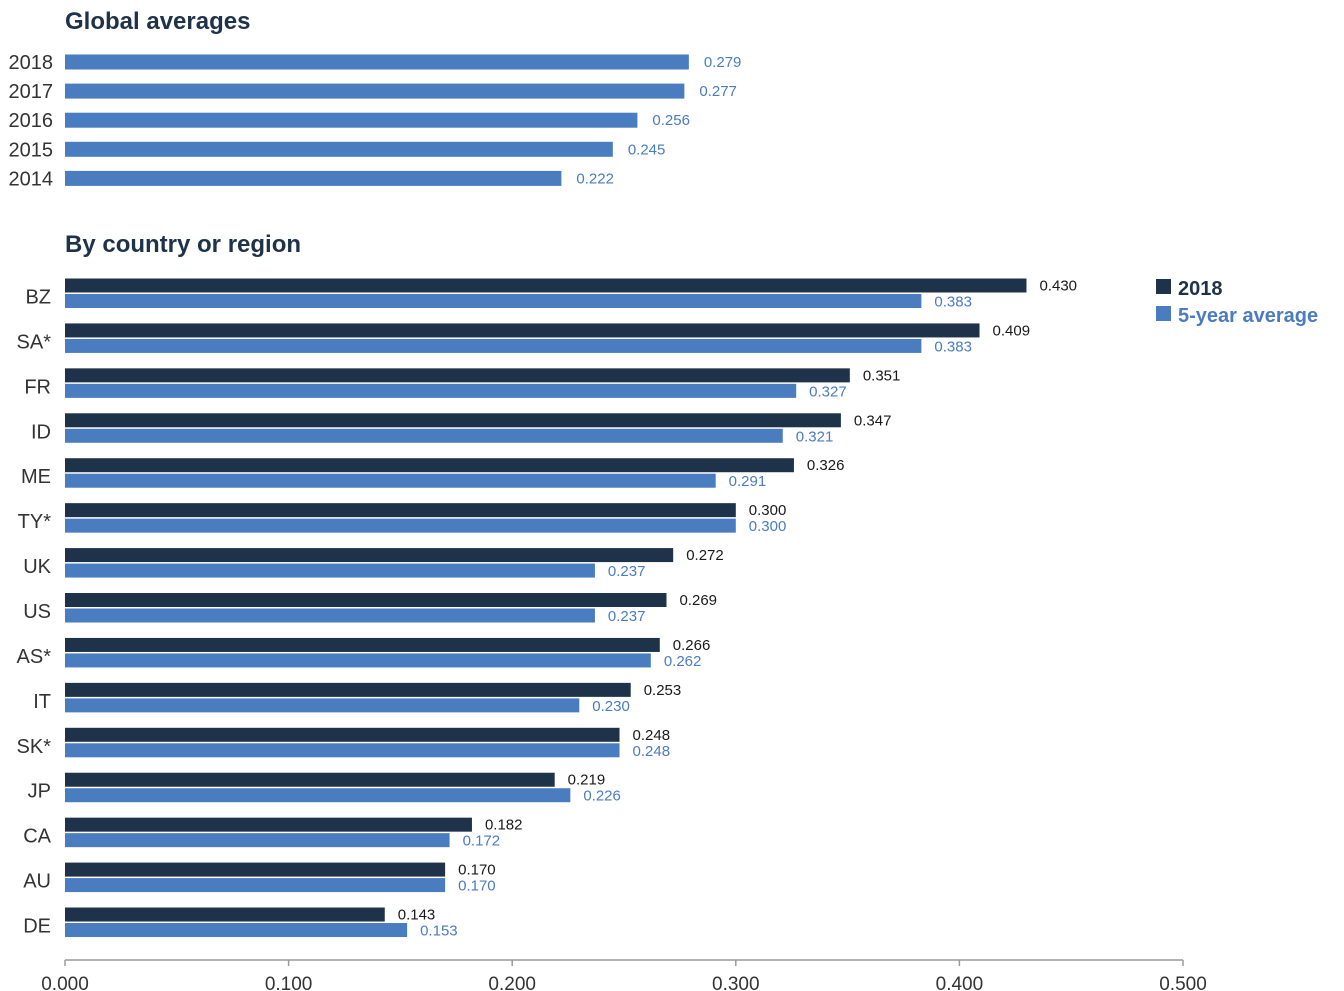 Image resolution: width=1344 pixels, height=991 pixels. Describe the element at coordinates (1058, 286) in the screenshot. I see `value-label-2018-bz: 0.430` at that location.